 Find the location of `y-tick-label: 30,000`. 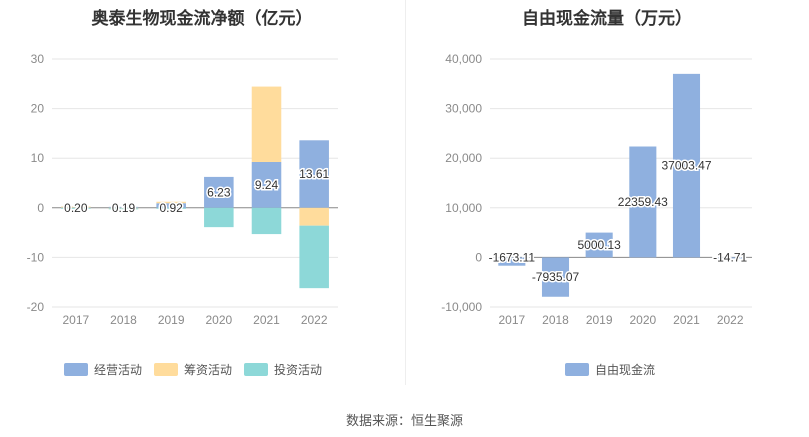

y-tick-label: 30,000 is located at coordinates (463, 109).